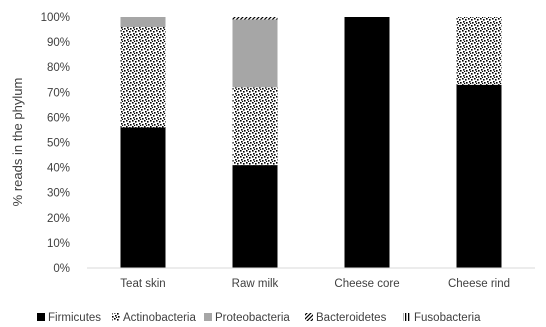 This screenshot has width=546, height=327. I want to click on y-tick-label: 90%, so click(58, 43).